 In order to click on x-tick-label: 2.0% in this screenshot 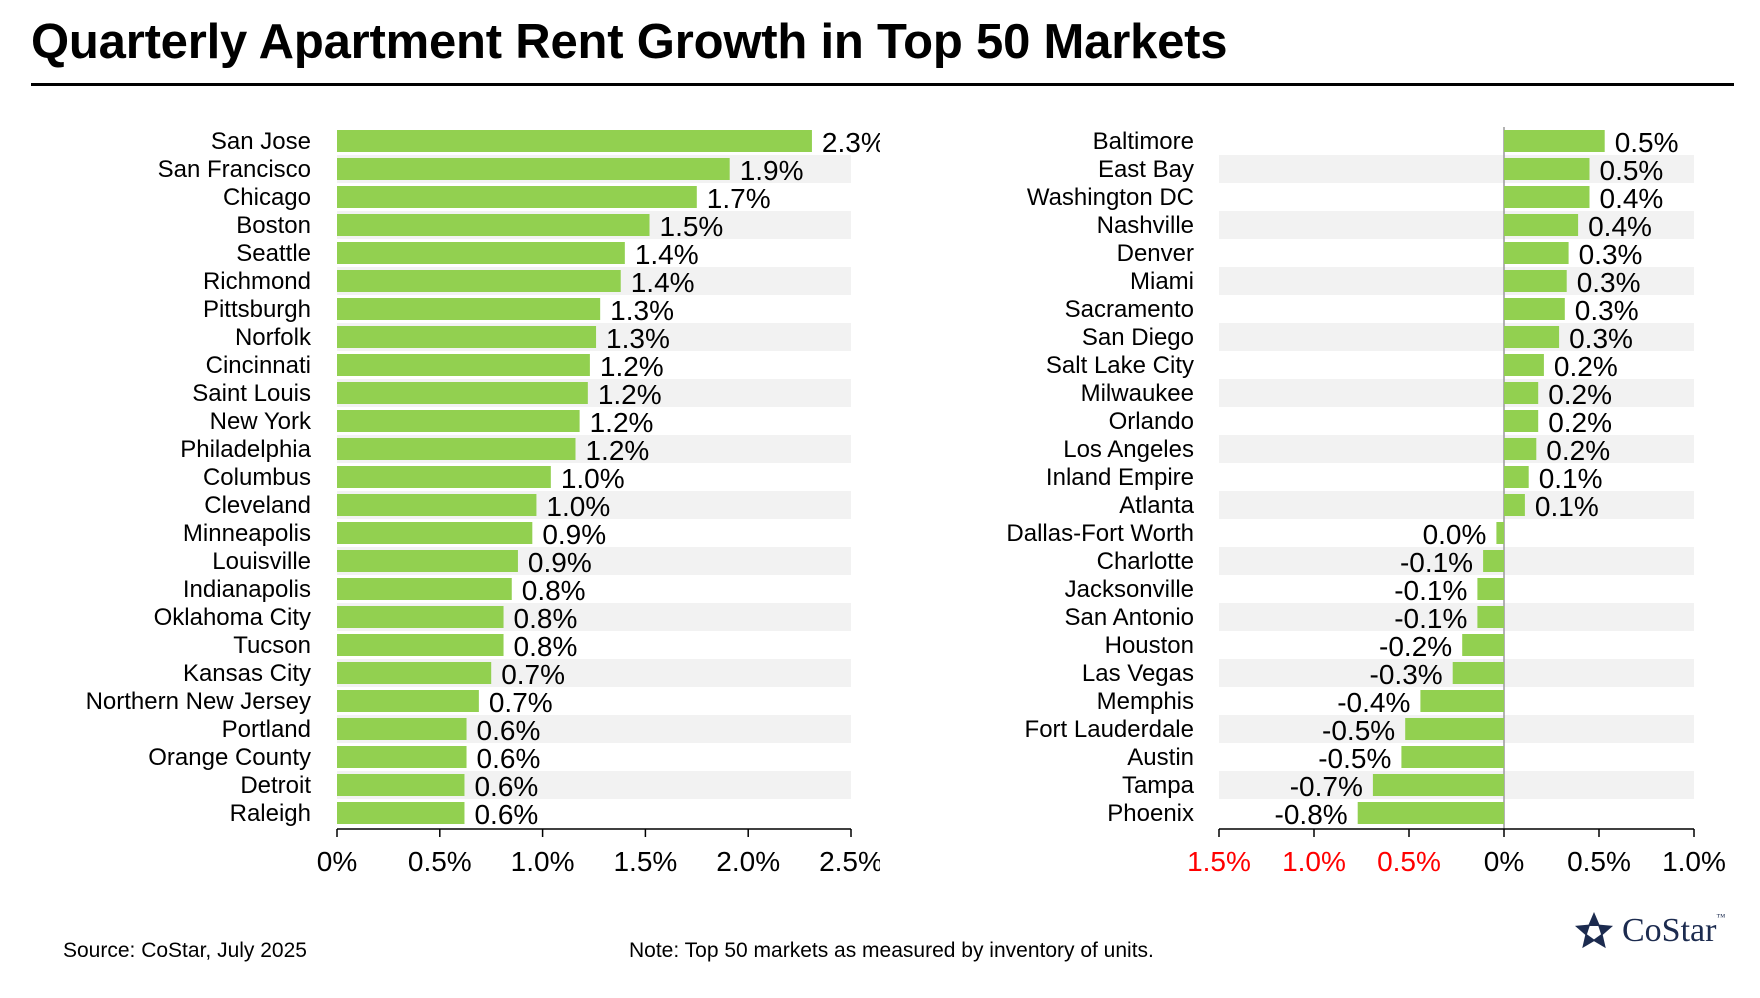, I will do `click(748, 861)`.